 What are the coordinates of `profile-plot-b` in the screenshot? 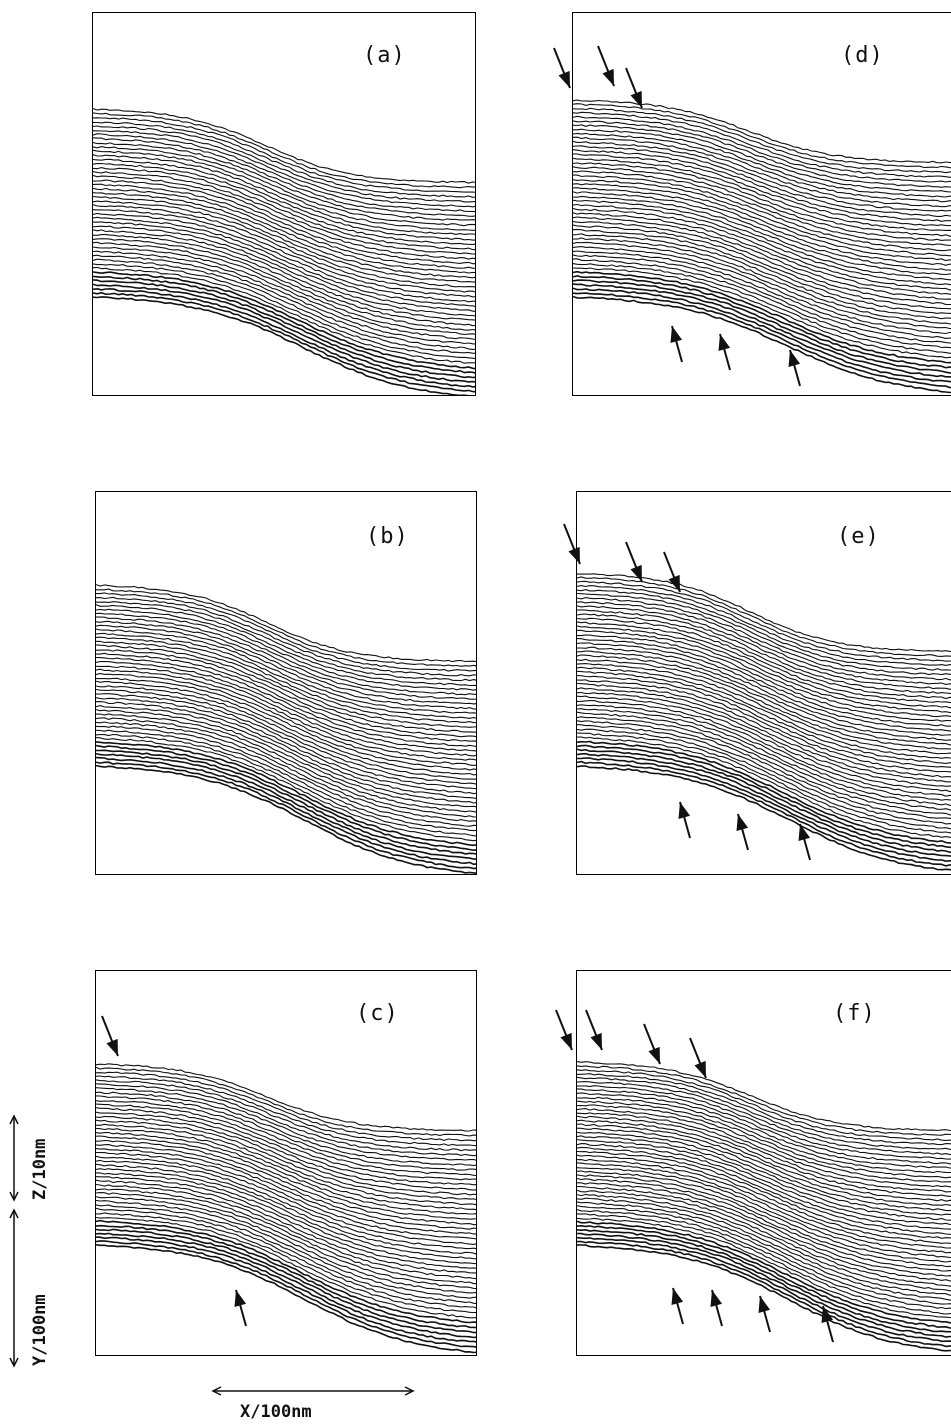 It's located at (286, 729).